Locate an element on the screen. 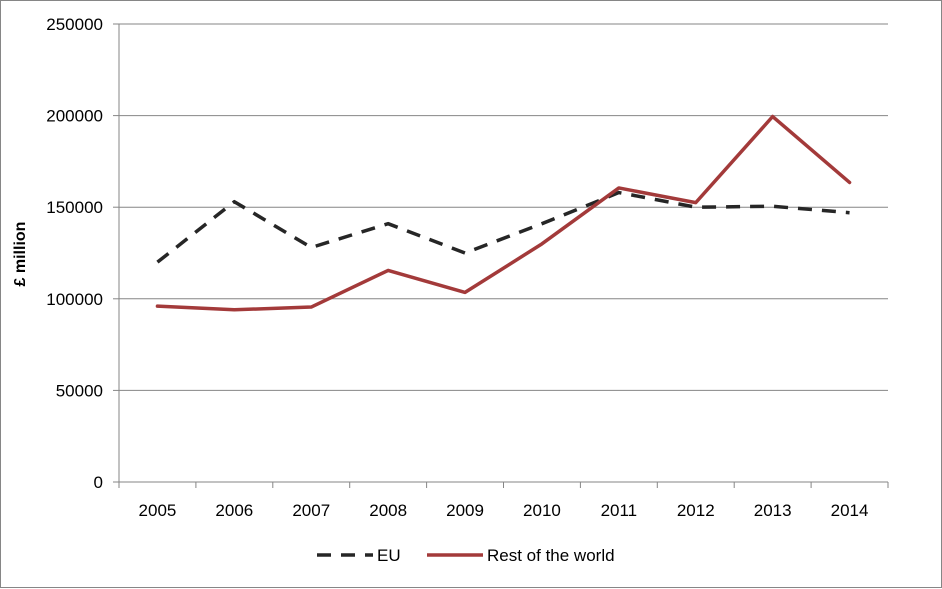  legend-label-rest-of-the-world: Rest of the world is located at coordinates (551, 555).